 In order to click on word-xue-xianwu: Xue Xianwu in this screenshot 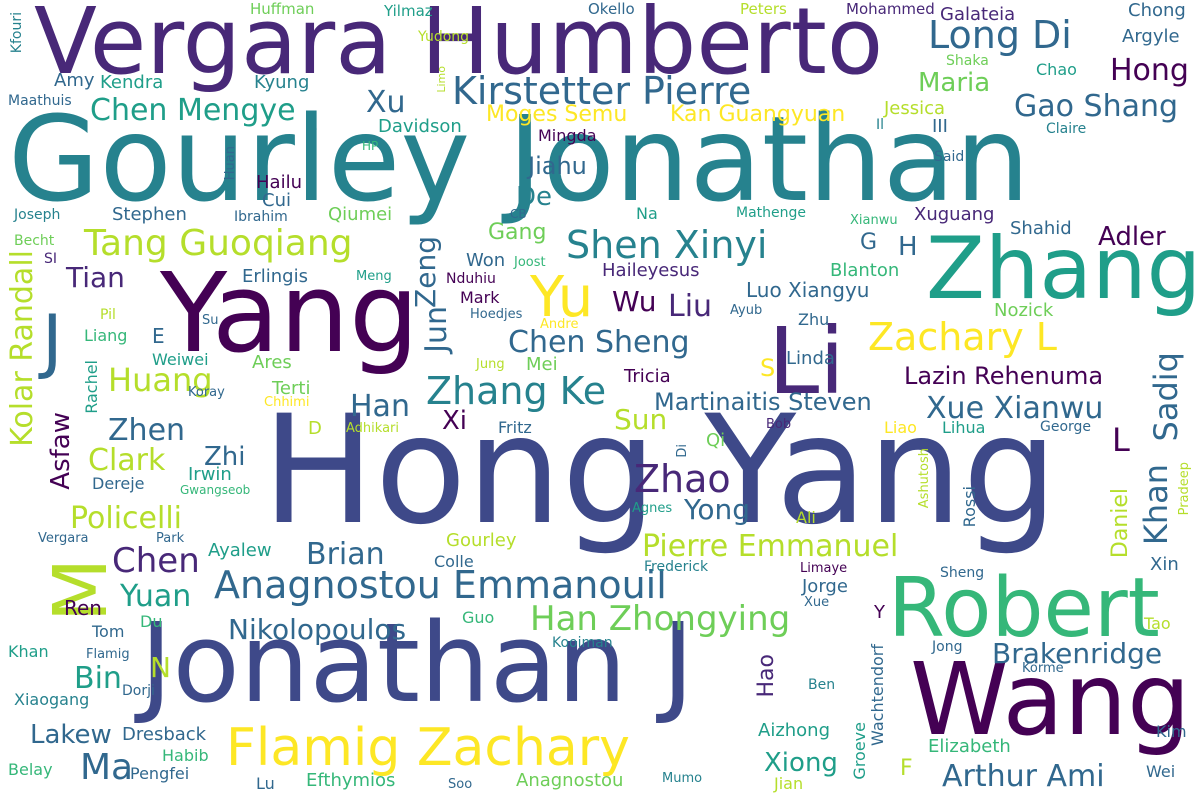, I will do `click(1015, 408)`.